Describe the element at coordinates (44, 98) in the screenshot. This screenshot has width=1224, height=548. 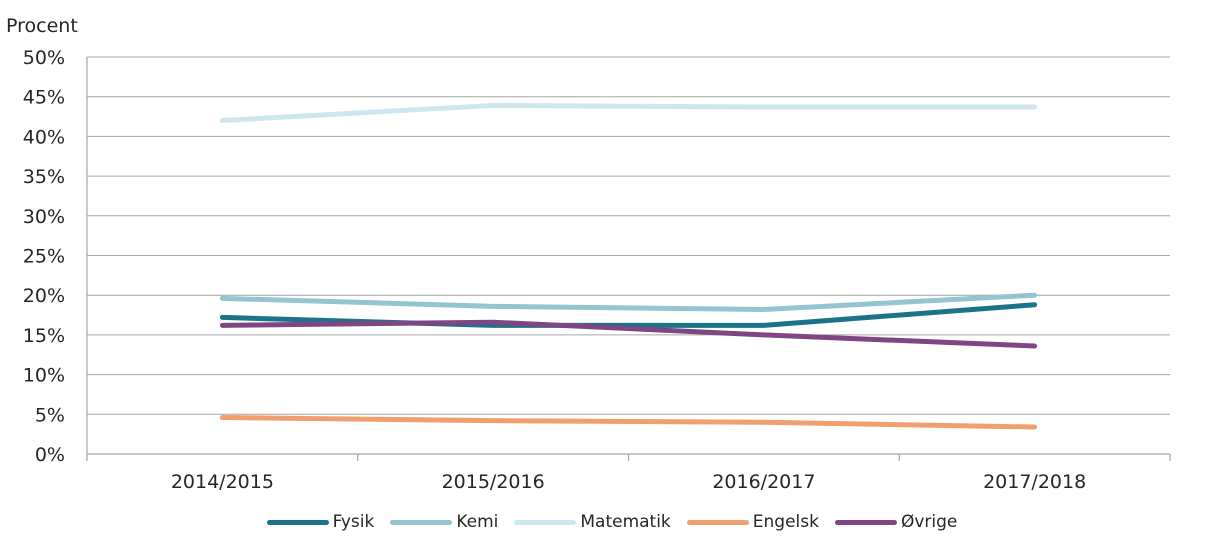
I see `y-tick-label: 45%` at that location.